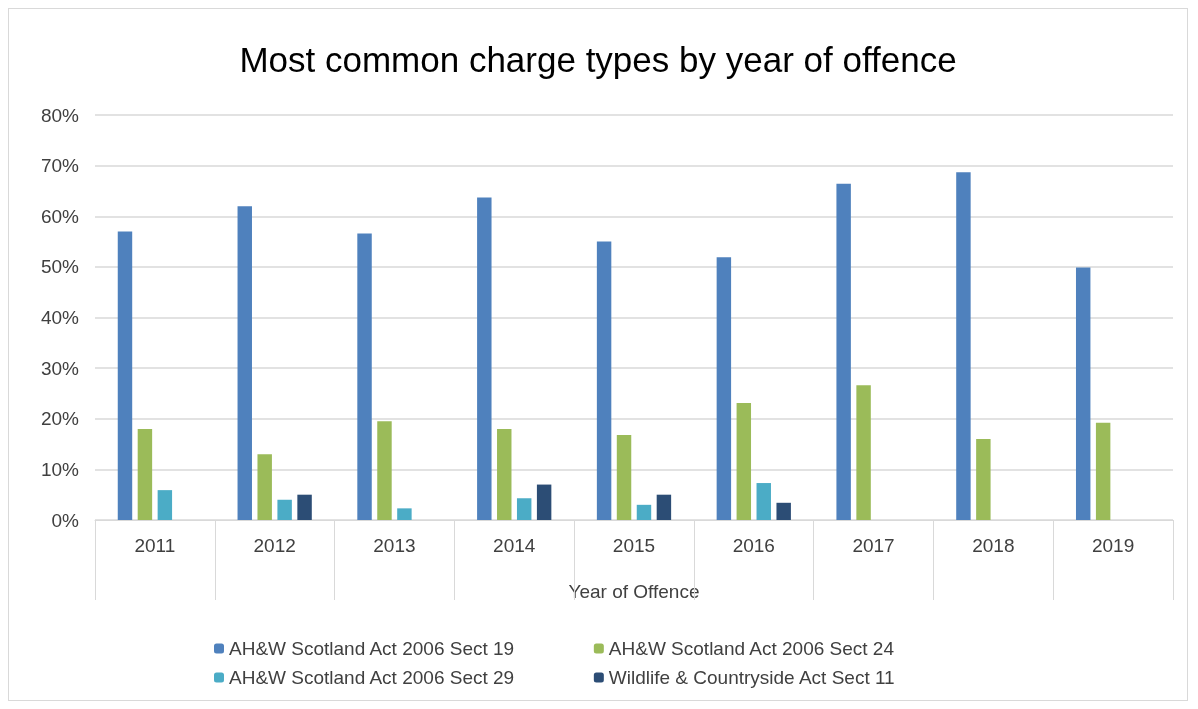 This screenshot has height=709, width=1198. What do you see at coordinates (155, 545) in the screenshot?
I see `x-tick-label: 2011` at bounding box center [155, 545].